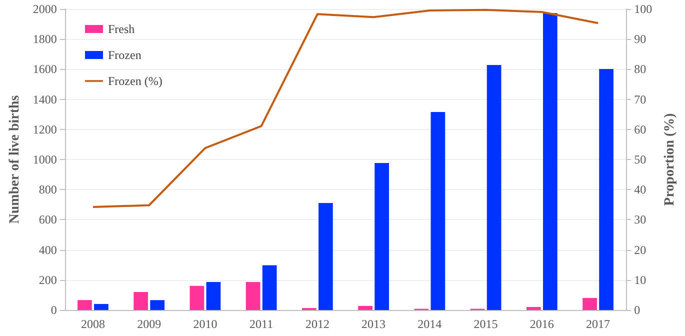  Describe the element at coordinates (205, 324) in the screenshot. I see `x-tick-label: 2010` at that location.